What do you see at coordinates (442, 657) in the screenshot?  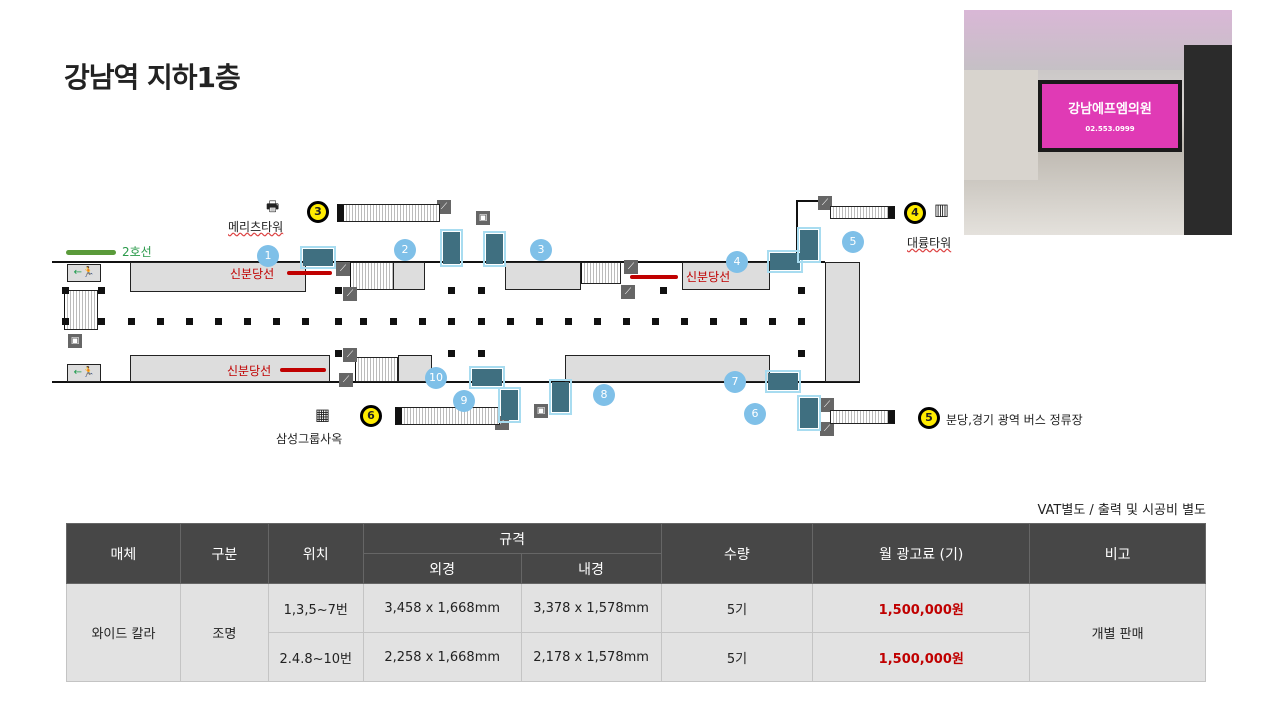 I see `cell-outer: 2,258 x 1,668mm` at bounding box center [442, 657].